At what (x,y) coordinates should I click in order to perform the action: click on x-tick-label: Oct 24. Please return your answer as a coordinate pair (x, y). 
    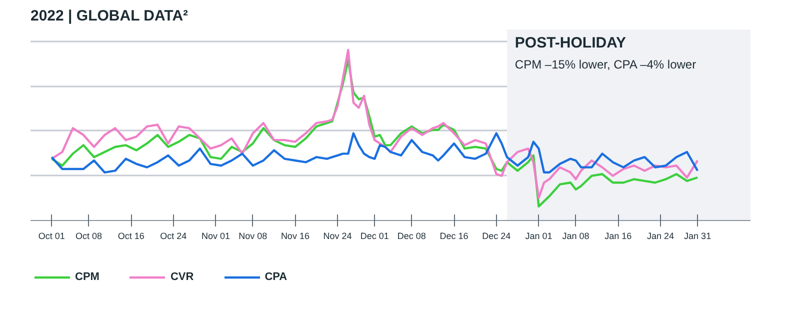
    Looking at the image, I should click on (173, 236).